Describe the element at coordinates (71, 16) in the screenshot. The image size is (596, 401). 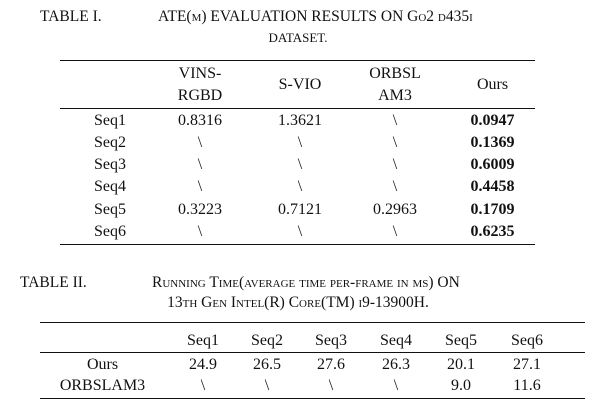
I see `table-1-label: TABLE I.` at that location.